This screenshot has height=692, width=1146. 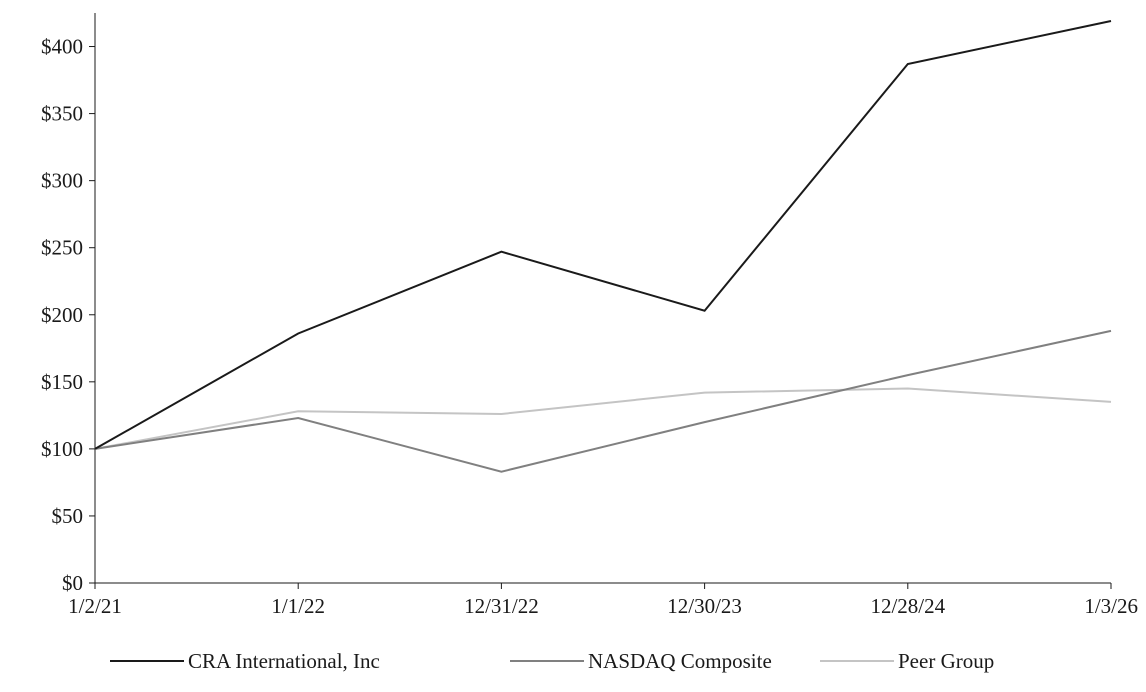 What do you see at coordinates (907, 606) in the screenshot?
I see `x-tick-label: 12/28/24` at bounding box center [907, 606].